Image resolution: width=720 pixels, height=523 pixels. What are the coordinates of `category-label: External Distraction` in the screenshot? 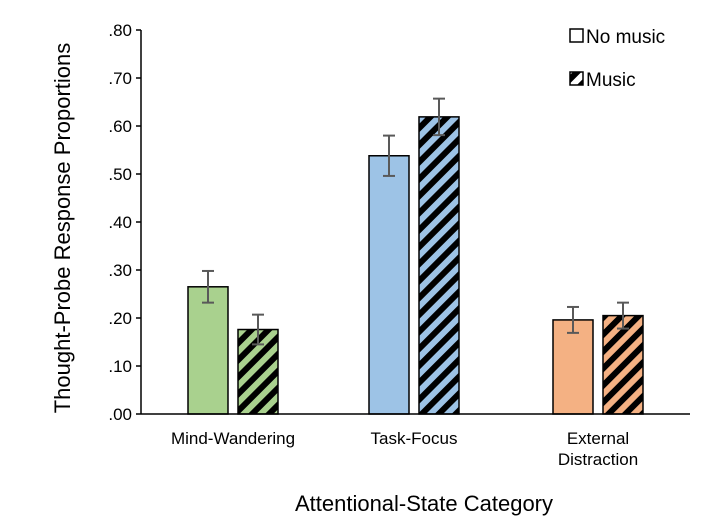 It's located at (598, 449).